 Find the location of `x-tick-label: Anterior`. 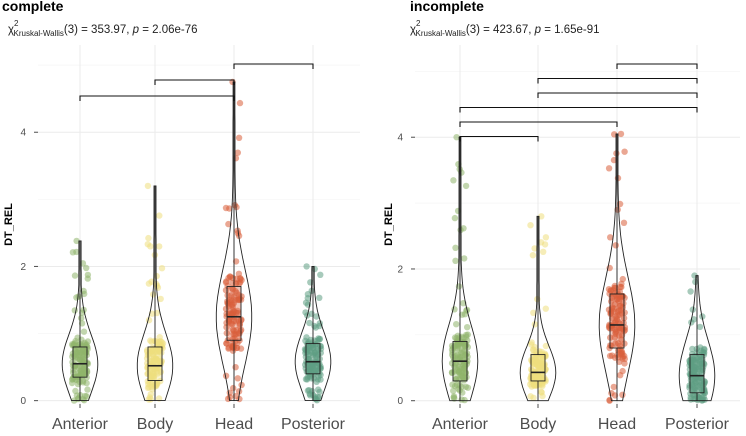

x-tick-label: Anterior is located at coordinates (460, 424).